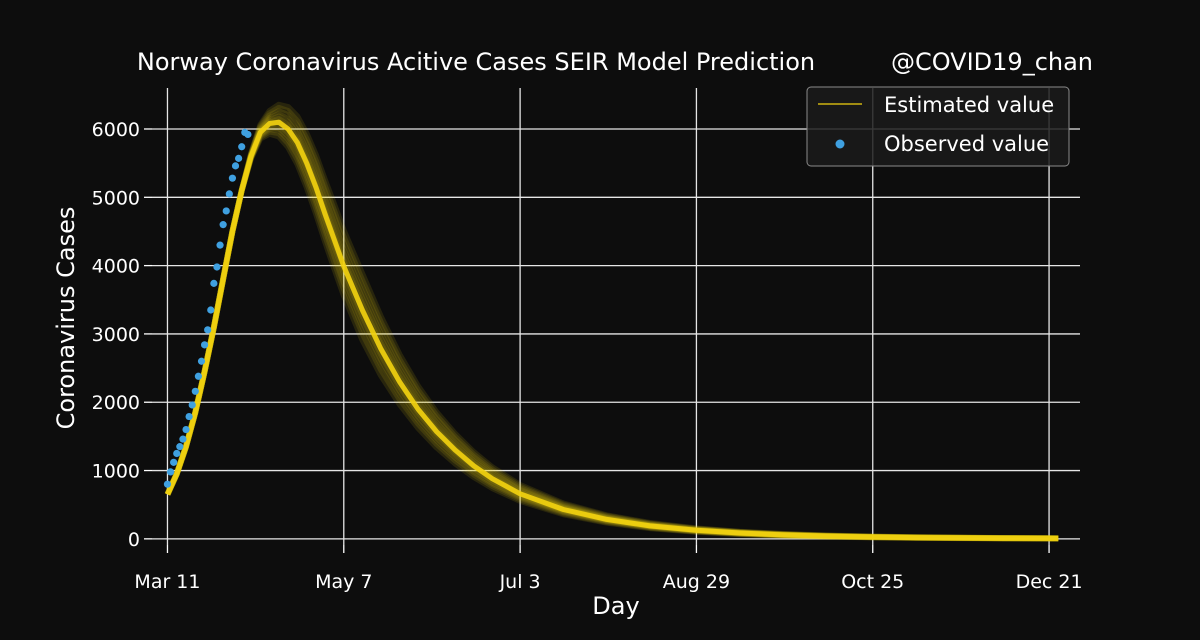 Image resolution: width=1200 pixels, height=640 pixels. I want to click on x-tick-label: Dec 21, so click(1049, 582).